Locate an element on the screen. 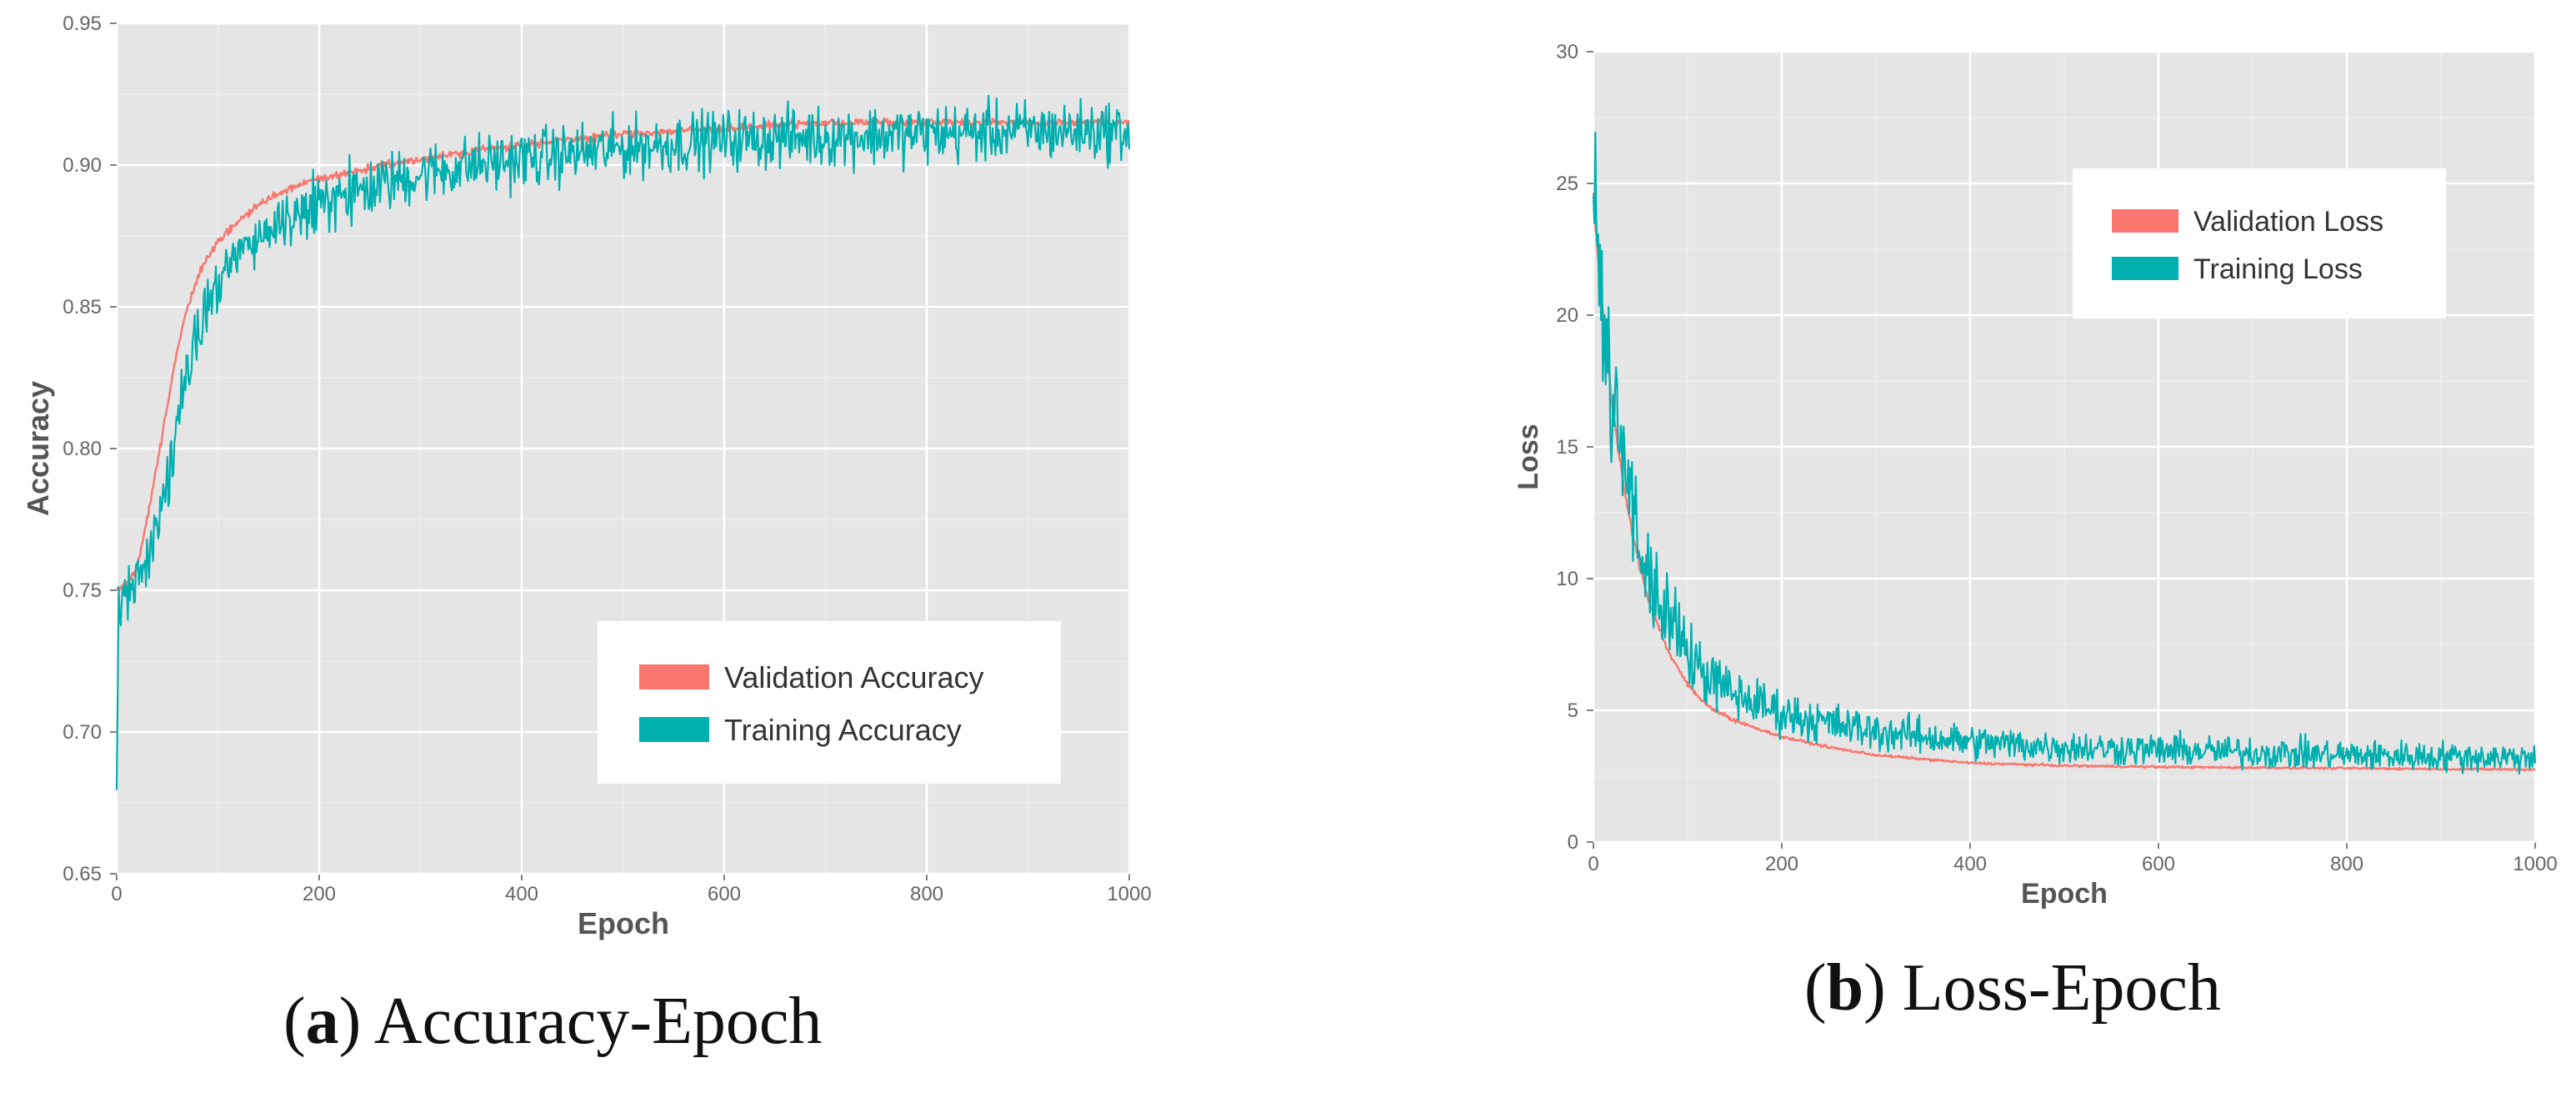 Image resolution: width=2576 pixels, height=1093 pixels. caption-accuracy-epoch: (a) Accuracy-Epoch is located at coordinates (553, 1021).